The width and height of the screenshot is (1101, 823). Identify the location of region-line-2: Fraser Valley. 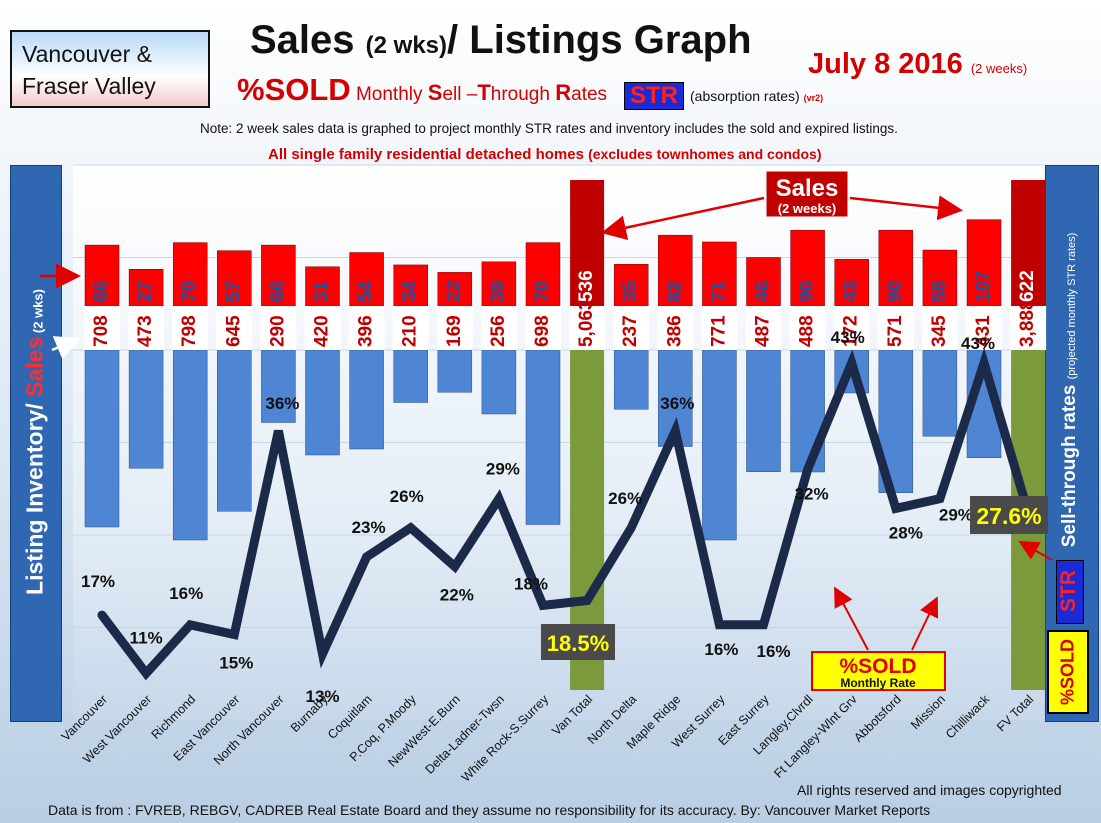
(89, 86).